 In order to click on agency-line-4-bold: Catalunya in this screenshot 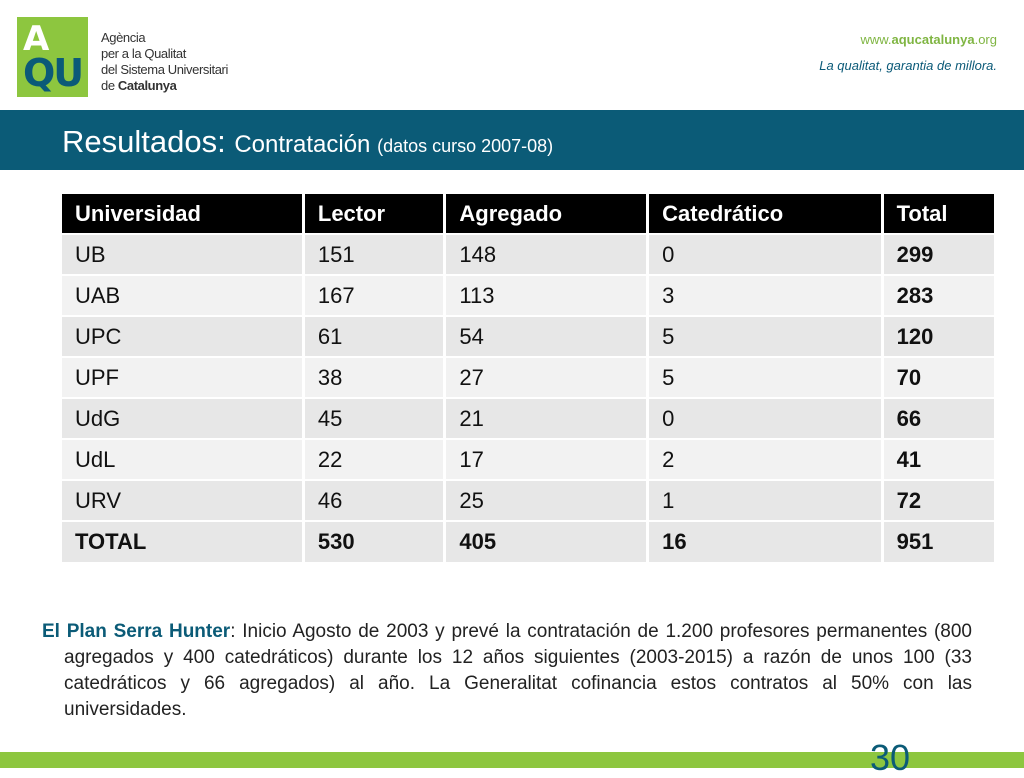, I will do `click(147, 85)`.